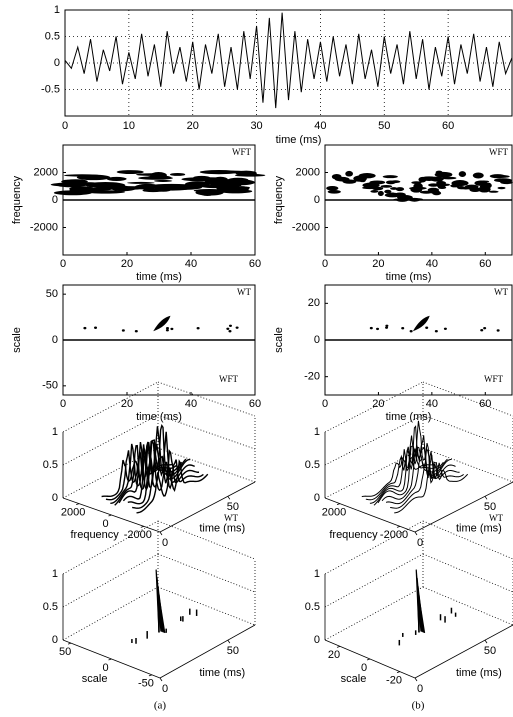  I want to click on x-axis-label: frequency, so click(94, 535).